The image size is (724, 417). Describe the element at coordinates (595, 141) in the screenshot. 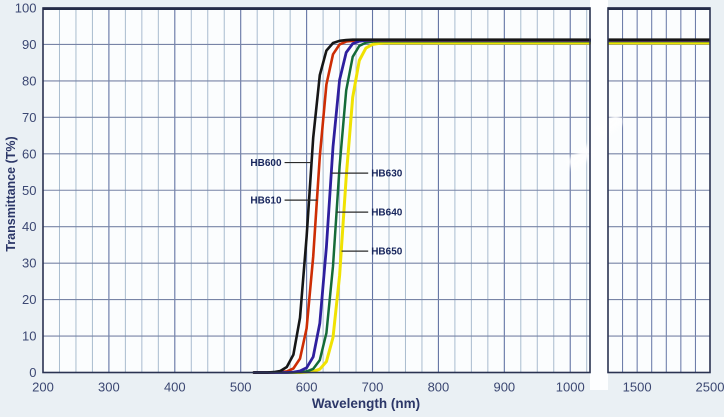

I see `axis-break-marks` at that location.